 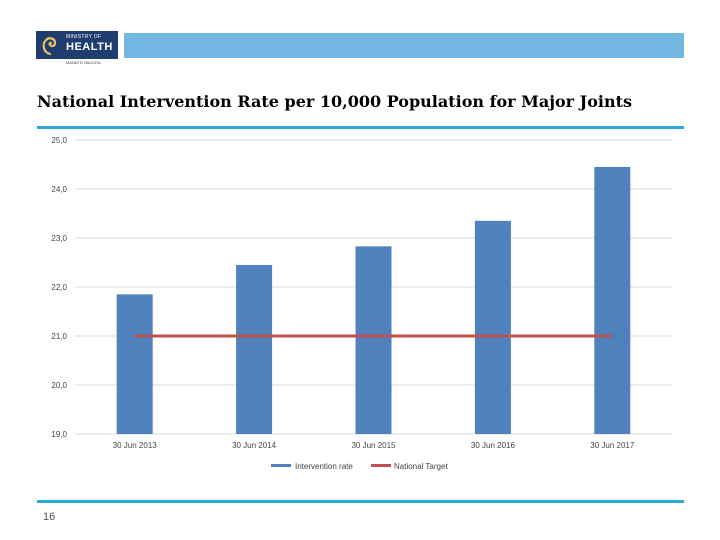 I want to click on logo-text-ministry: MINISTRY OF, so click(x=84, y=37).